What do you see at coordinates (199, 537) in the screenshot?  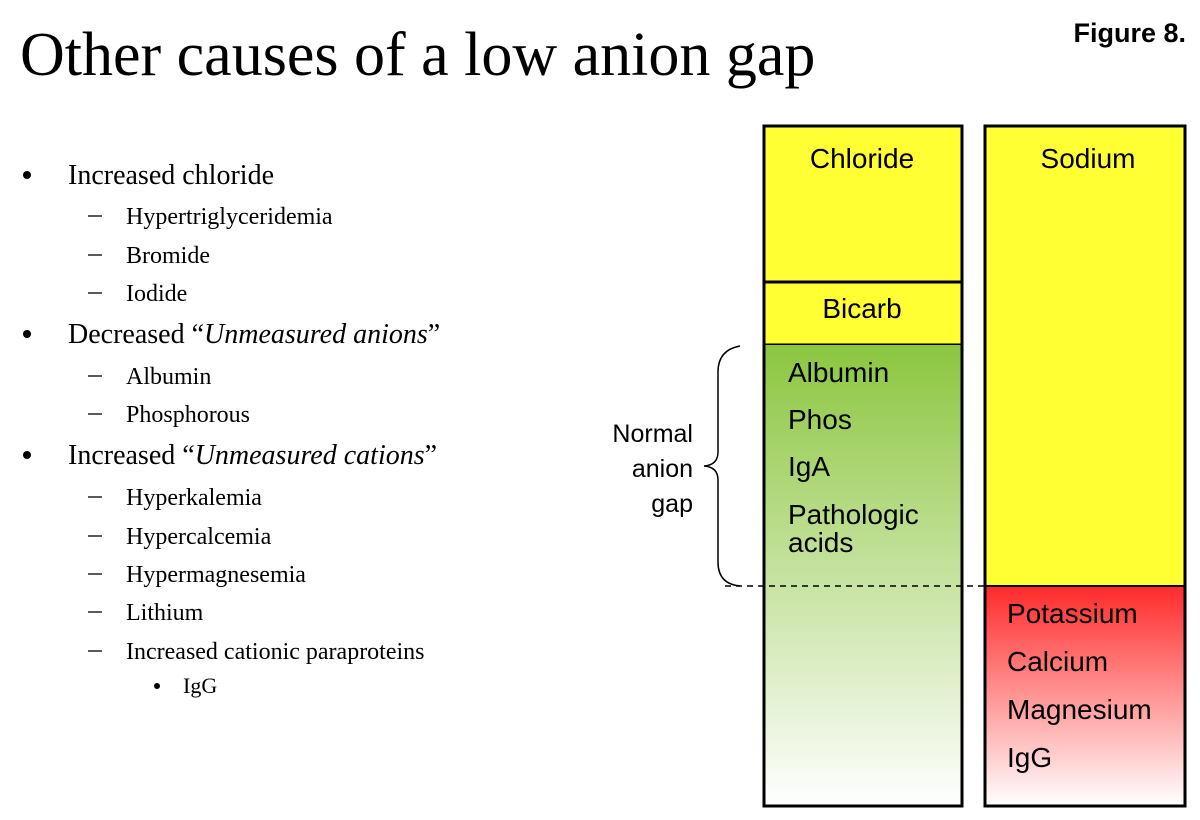 I see `sub-cause: Hypercalcemia` at bounding box center [199, 537].